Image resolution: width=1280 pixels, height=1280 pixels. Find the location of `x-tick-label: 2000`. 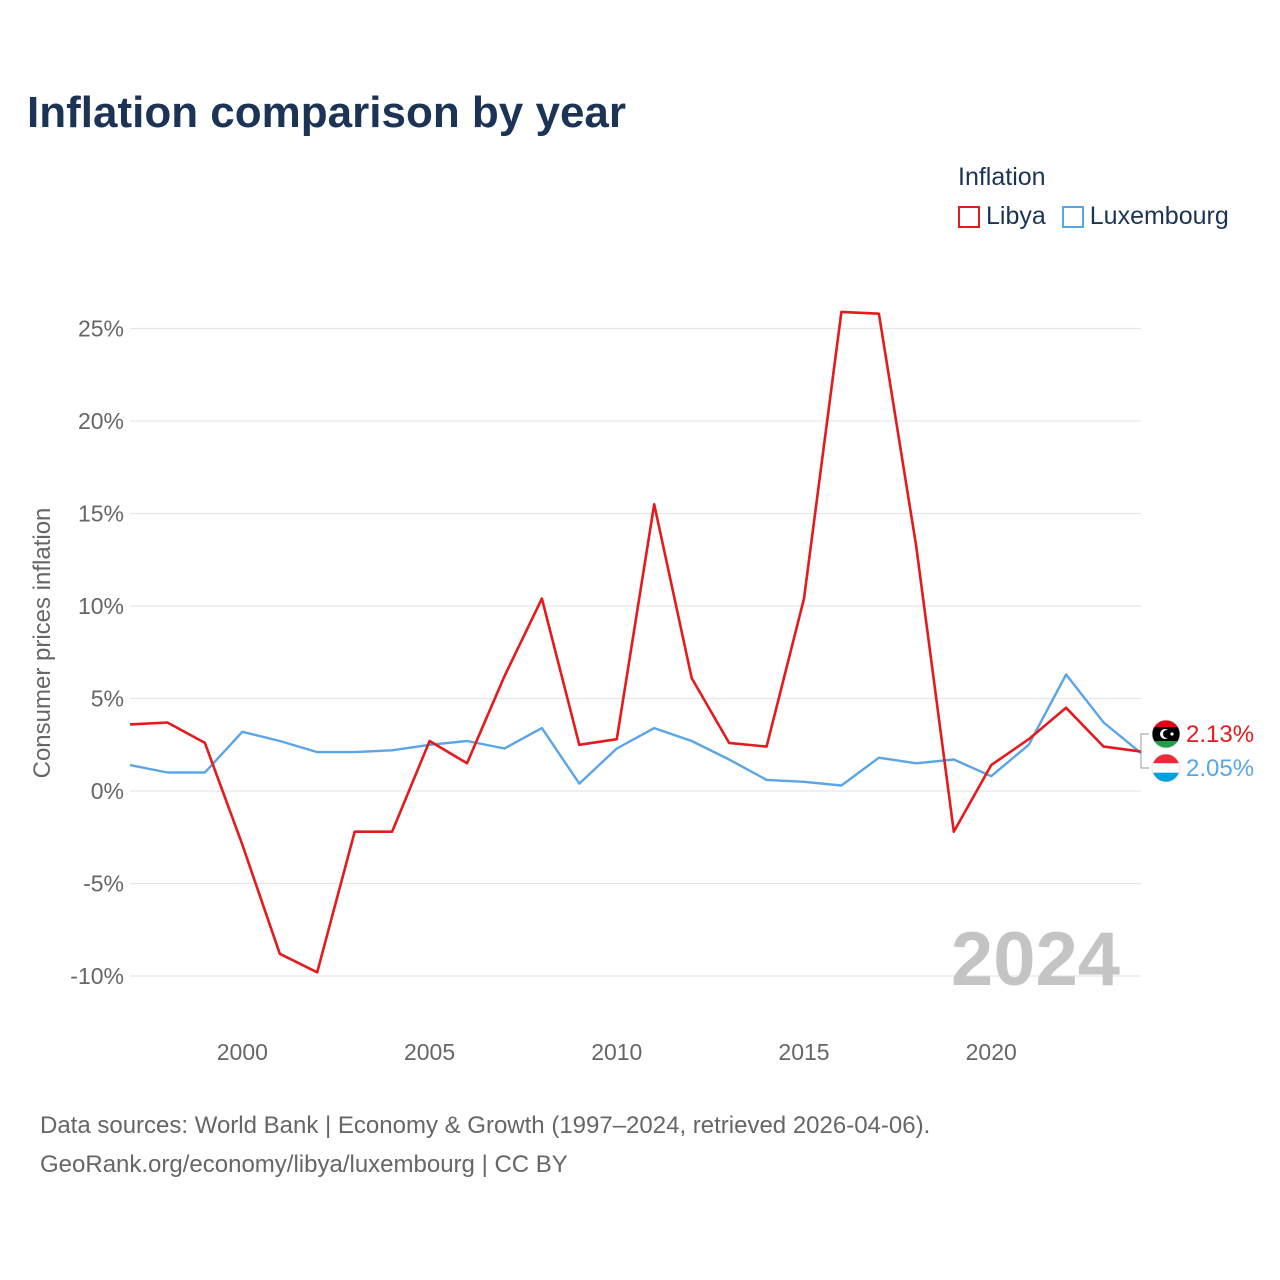

x-tick-label: 2000 is located at coordinates (242, 1052).